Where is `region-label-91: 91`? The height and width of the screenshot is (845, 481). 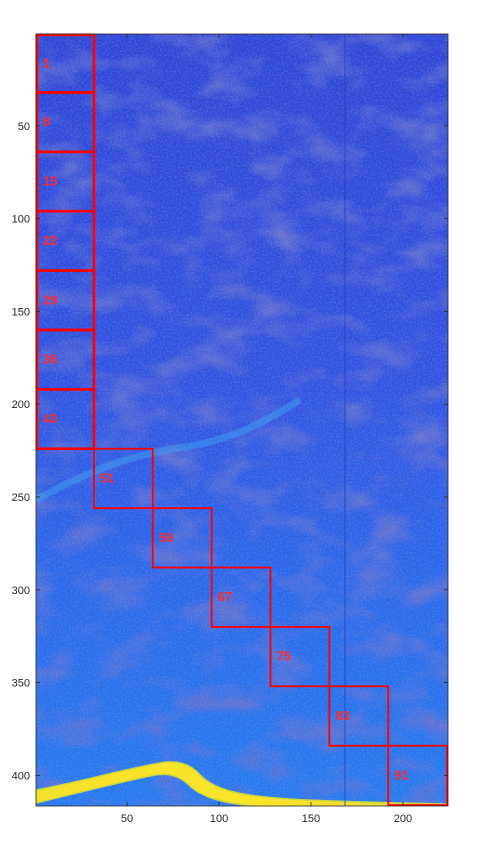
region-label-91: 91 is located at coordinates (401, 774).